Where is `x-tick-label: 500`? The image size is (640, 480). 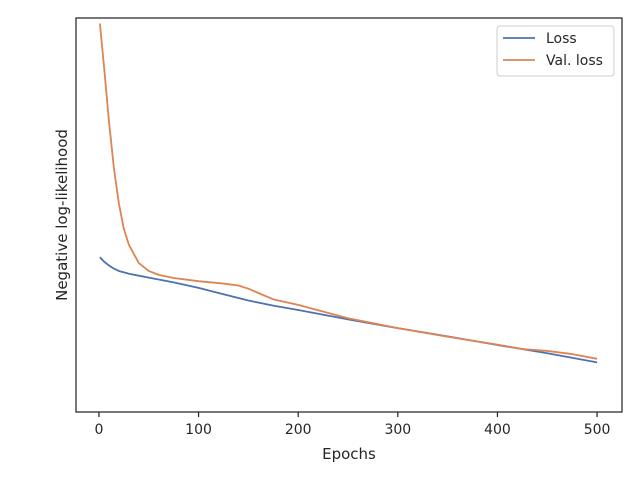
x-tick-label: 500 is located at coordinates (597, 430).